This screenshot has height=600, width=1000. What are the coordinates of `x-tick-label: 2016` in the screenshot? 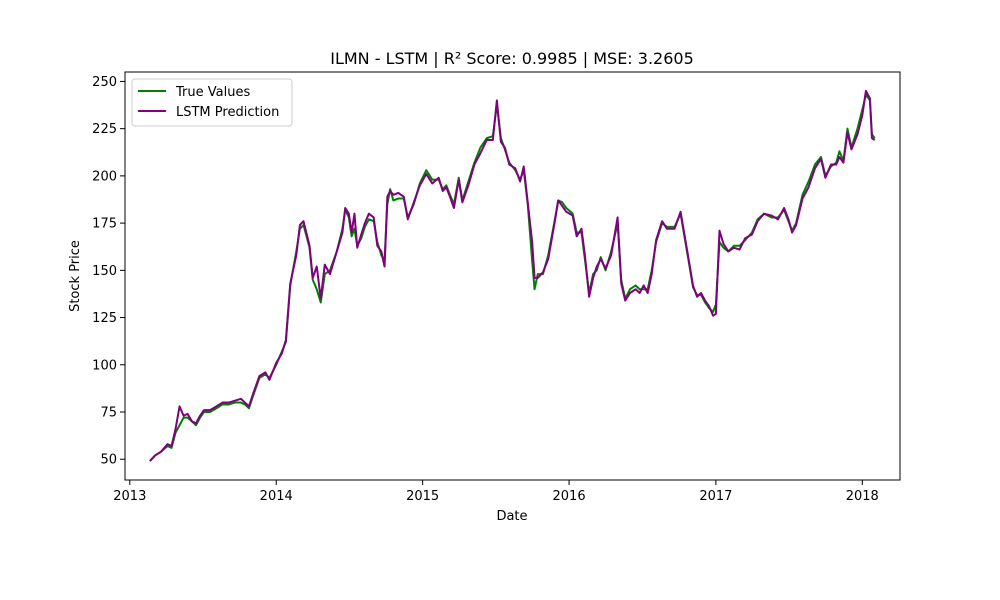 It's located at (569, 496).